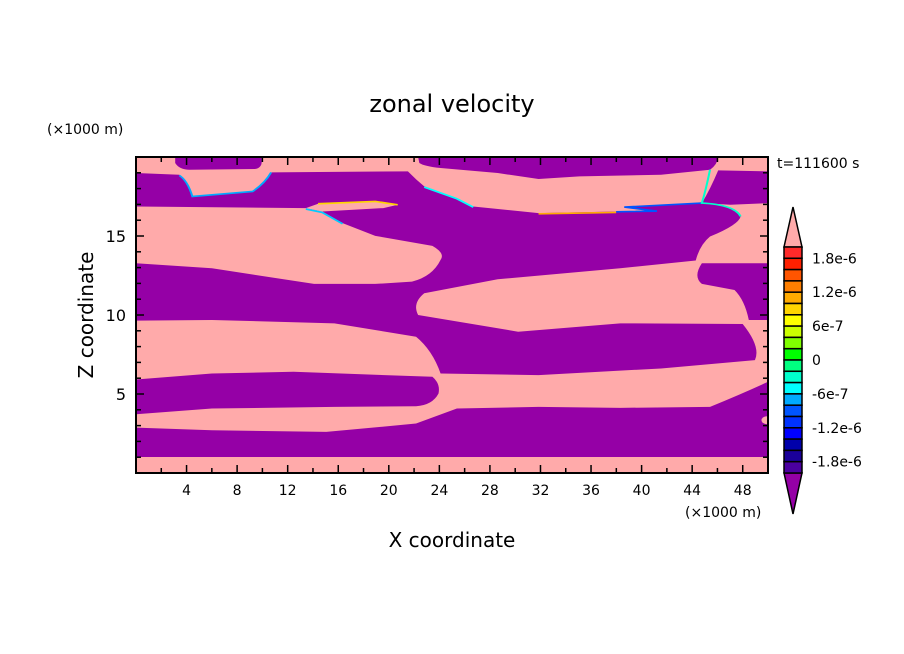 This screenshot has height=654, width=904. I want to click on x-tick-label: 40, so click(642, 491).